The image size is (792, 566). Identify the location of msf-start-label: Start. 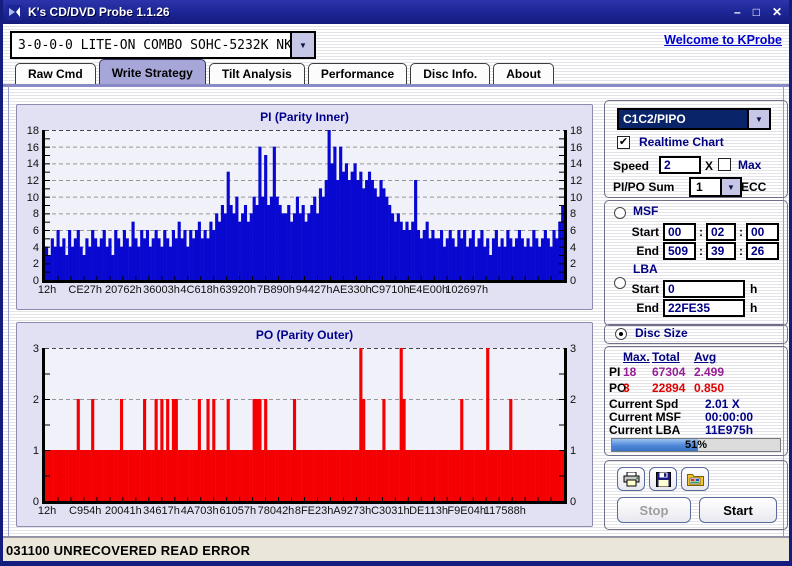
(645, 232).